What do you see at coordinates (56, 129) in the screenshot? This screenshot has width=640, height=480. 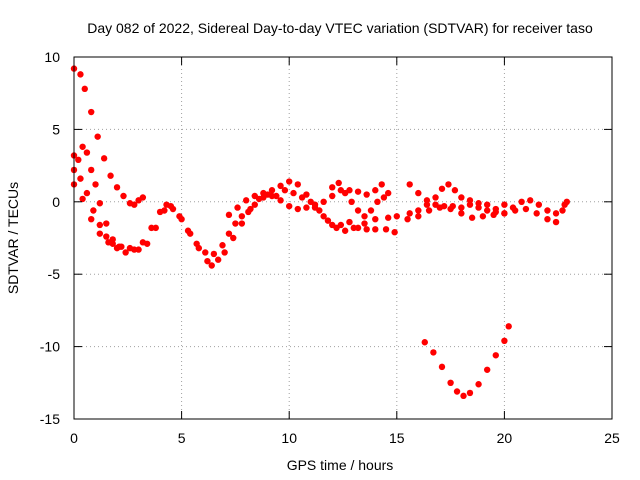 I see `y-tick-label: 5` at bounding box center [56, 129].